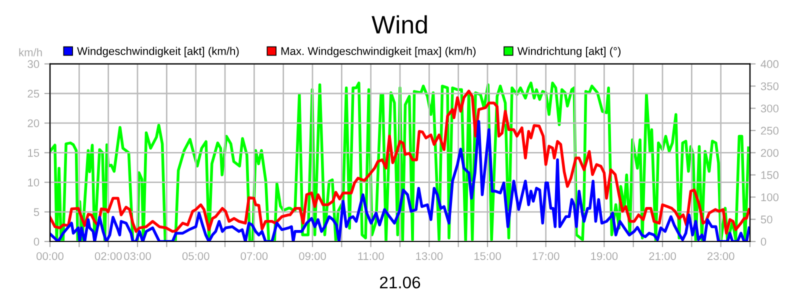  What do you see at coordinates (604, 256) in the screenshot?
I see `x-tick-label: 19:00` at bounding box center [604, 256].